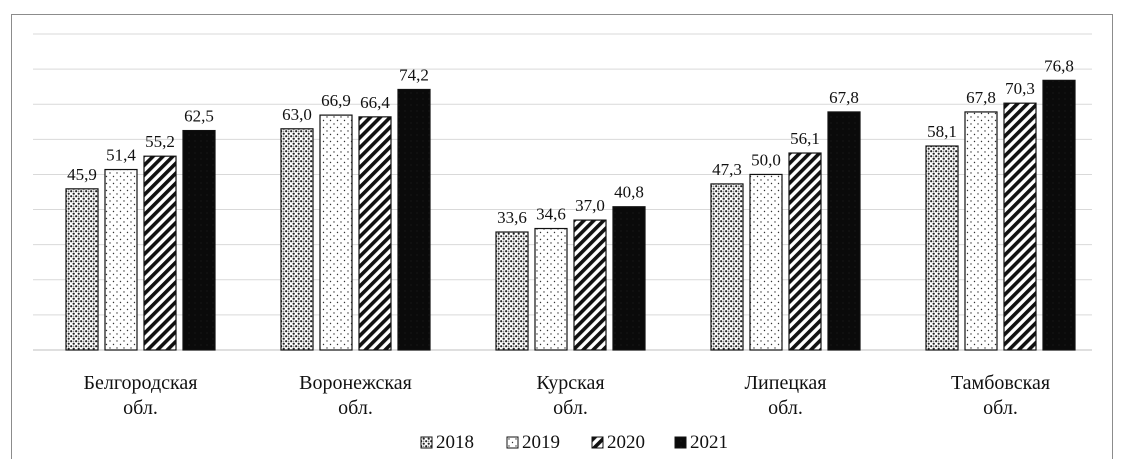 The image size is (1127, 459). I want to click on legend-swatch-2018, so click(426, 442).